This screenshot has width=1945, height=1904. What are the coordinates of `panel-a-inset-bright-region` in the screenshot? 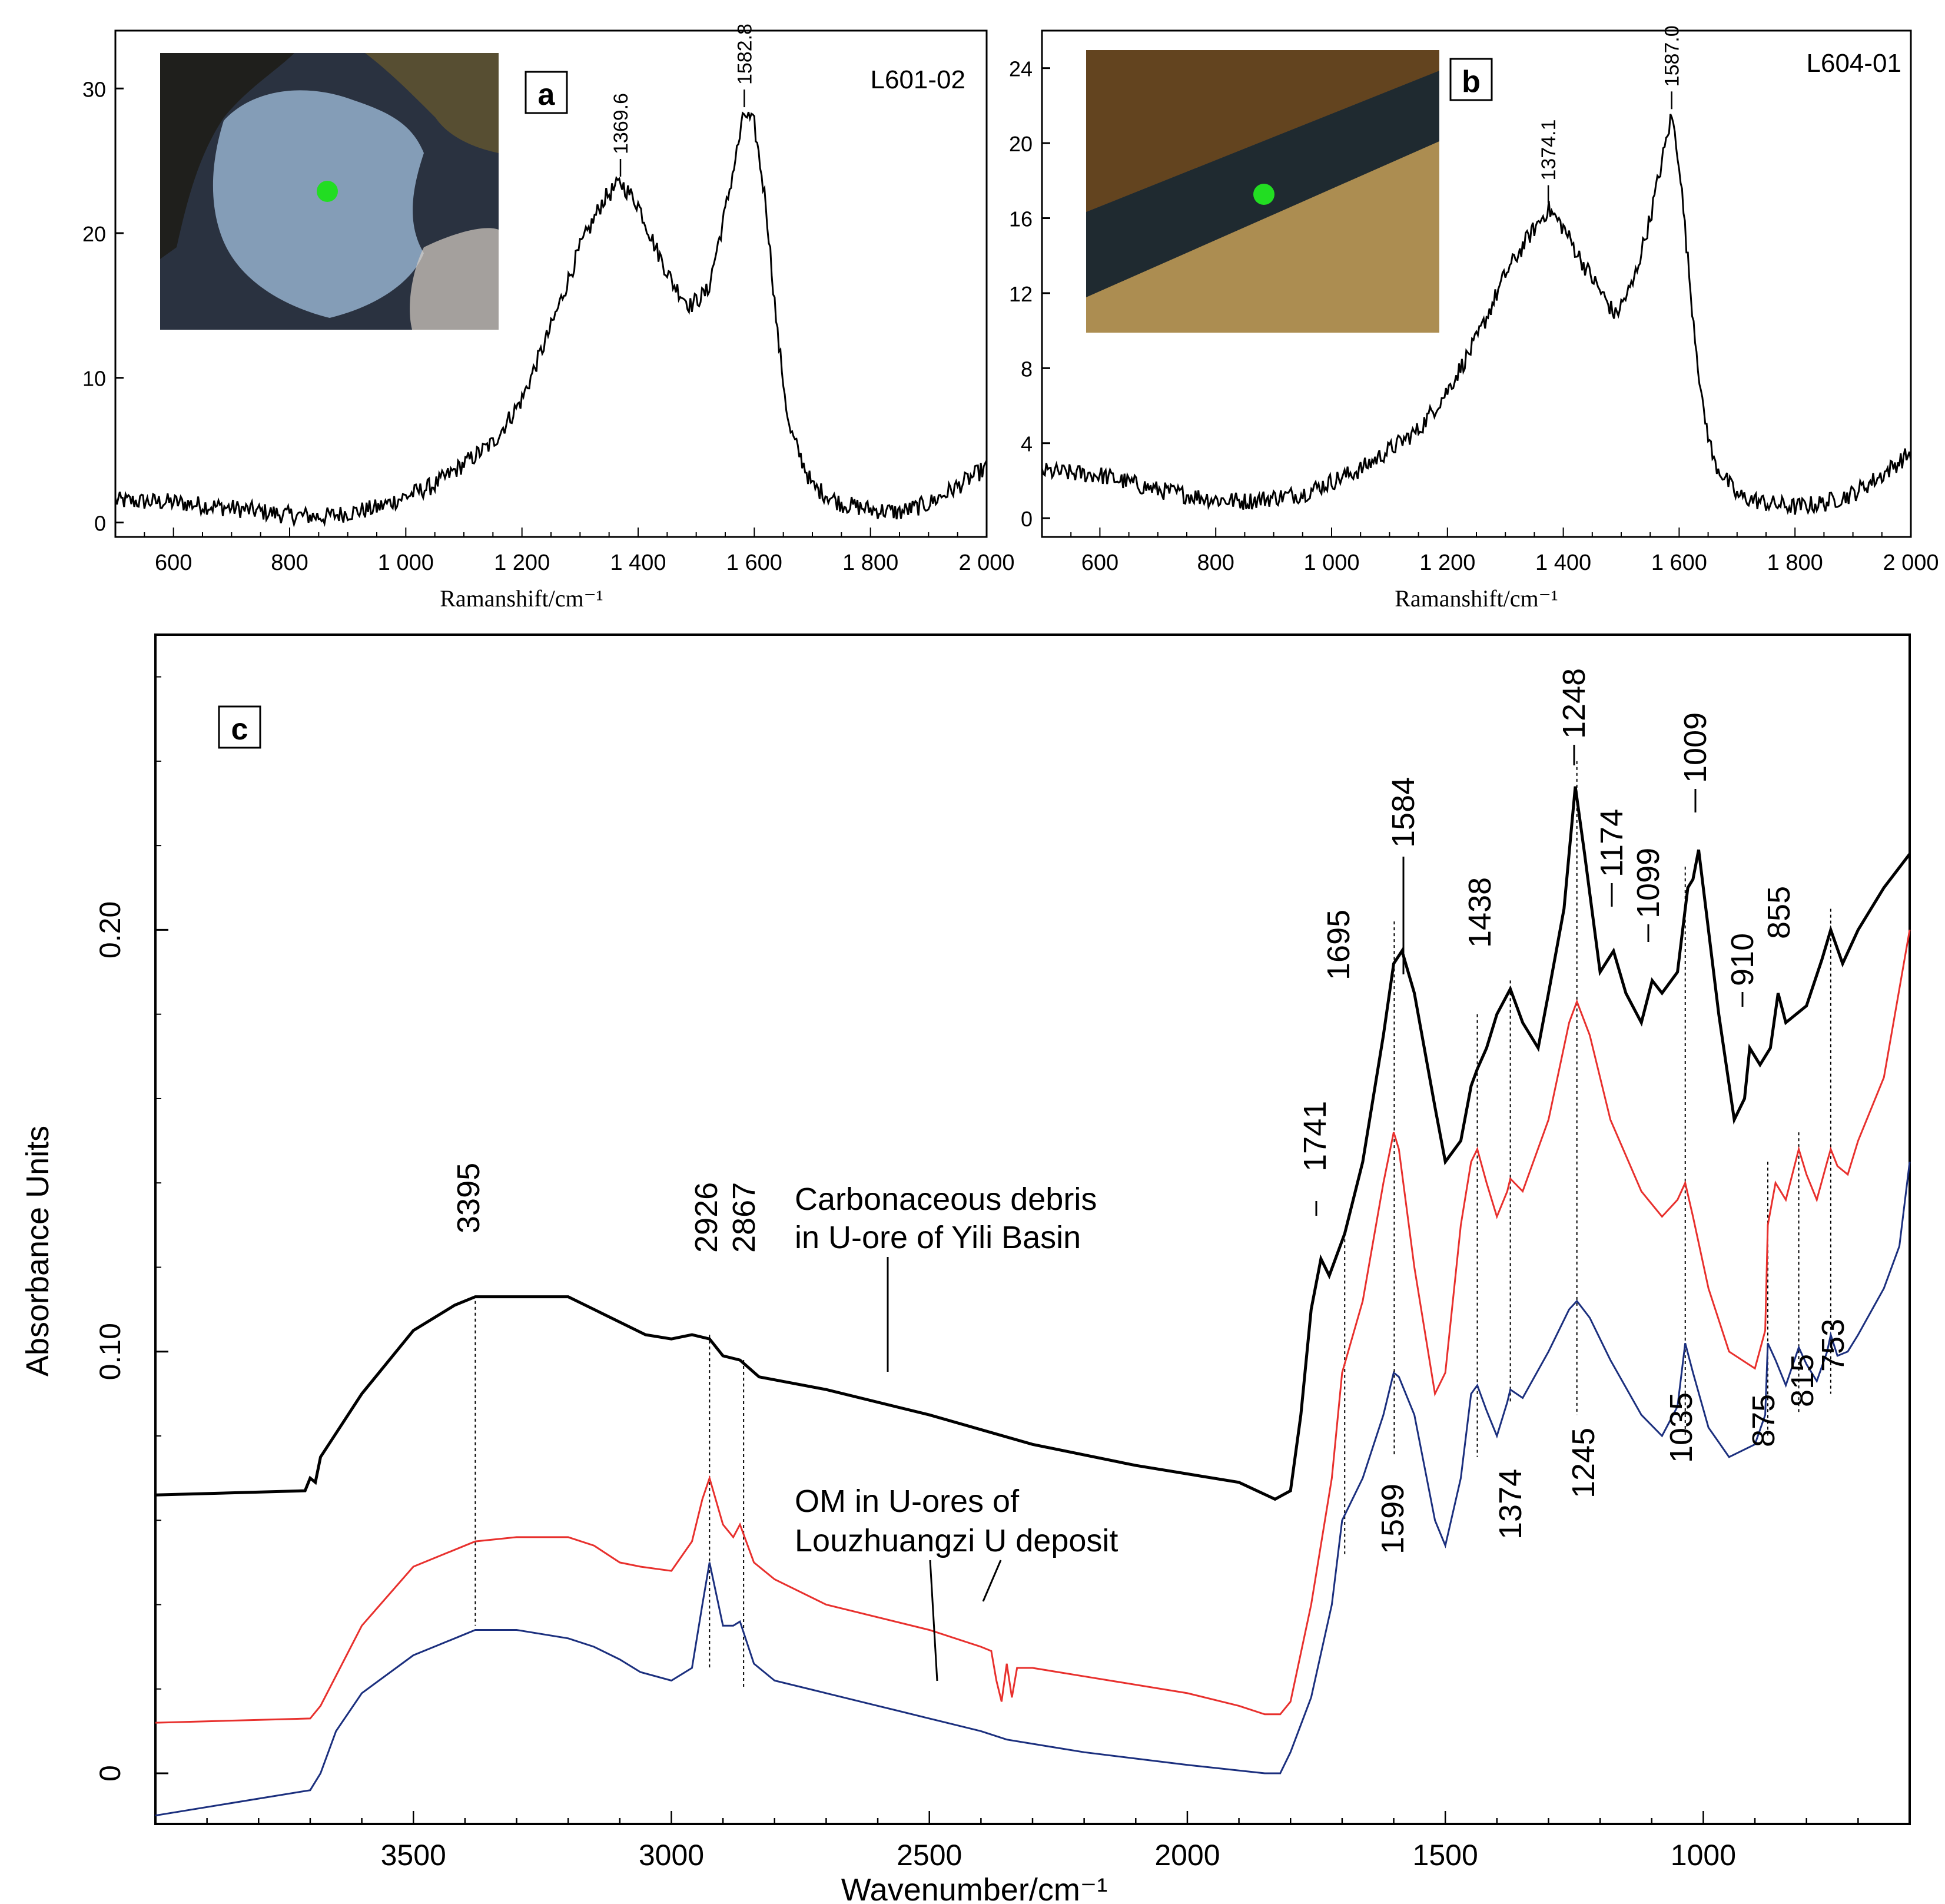 It's located at (454, 279).